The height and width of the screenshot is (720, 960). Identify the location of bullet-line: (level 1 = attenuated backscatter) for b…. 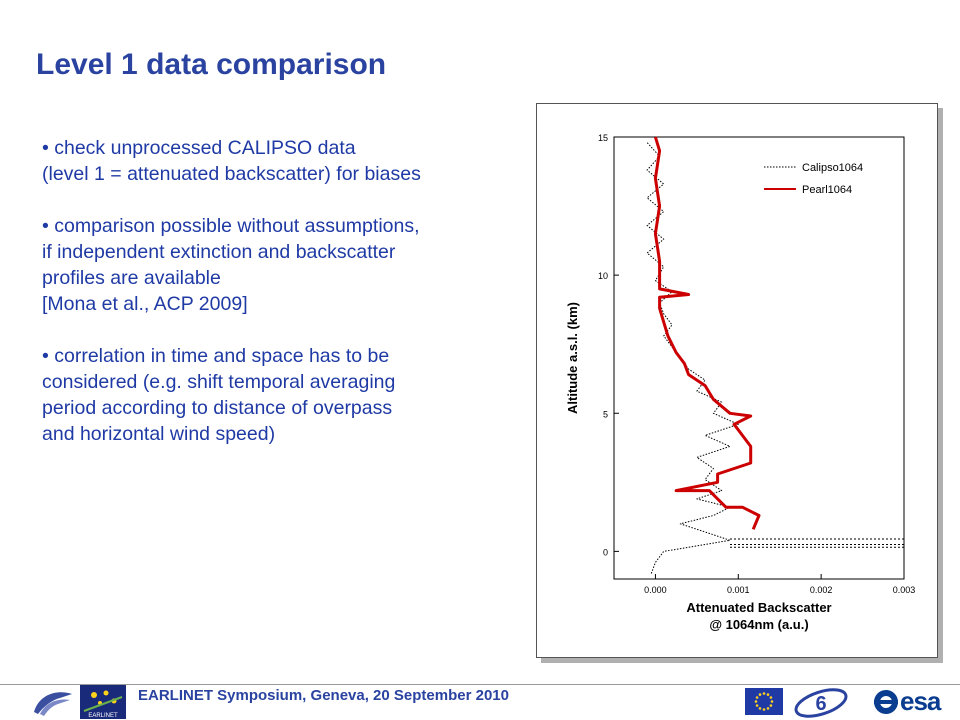
(231, 174).